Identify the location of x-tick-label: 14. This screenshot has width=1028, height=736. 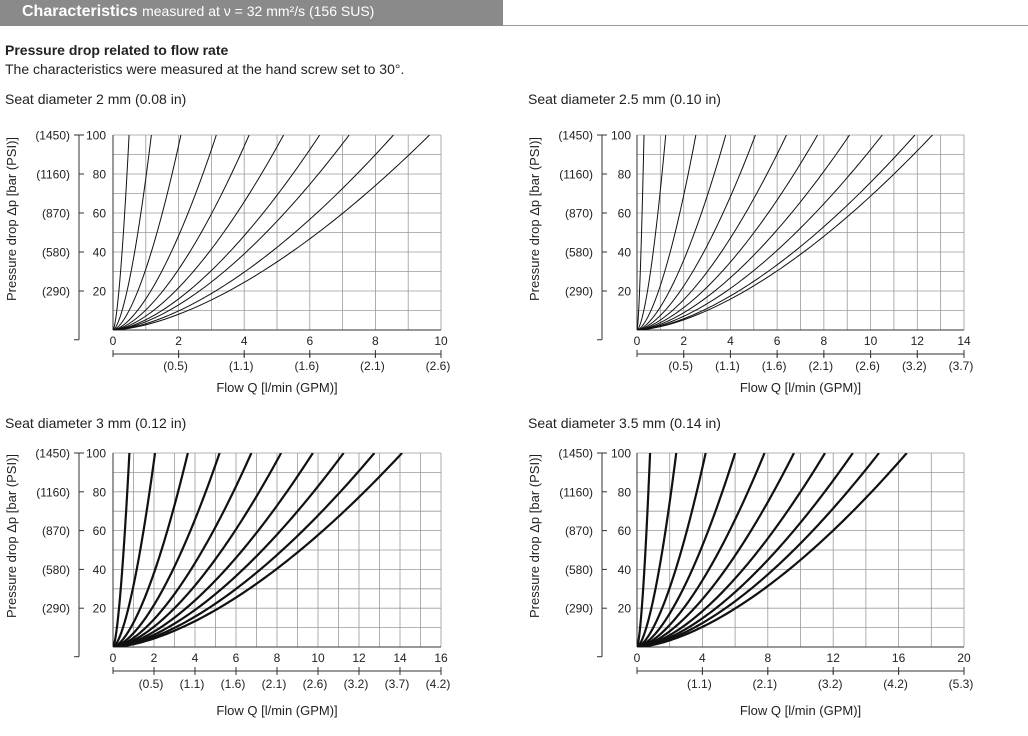
(400, 658).